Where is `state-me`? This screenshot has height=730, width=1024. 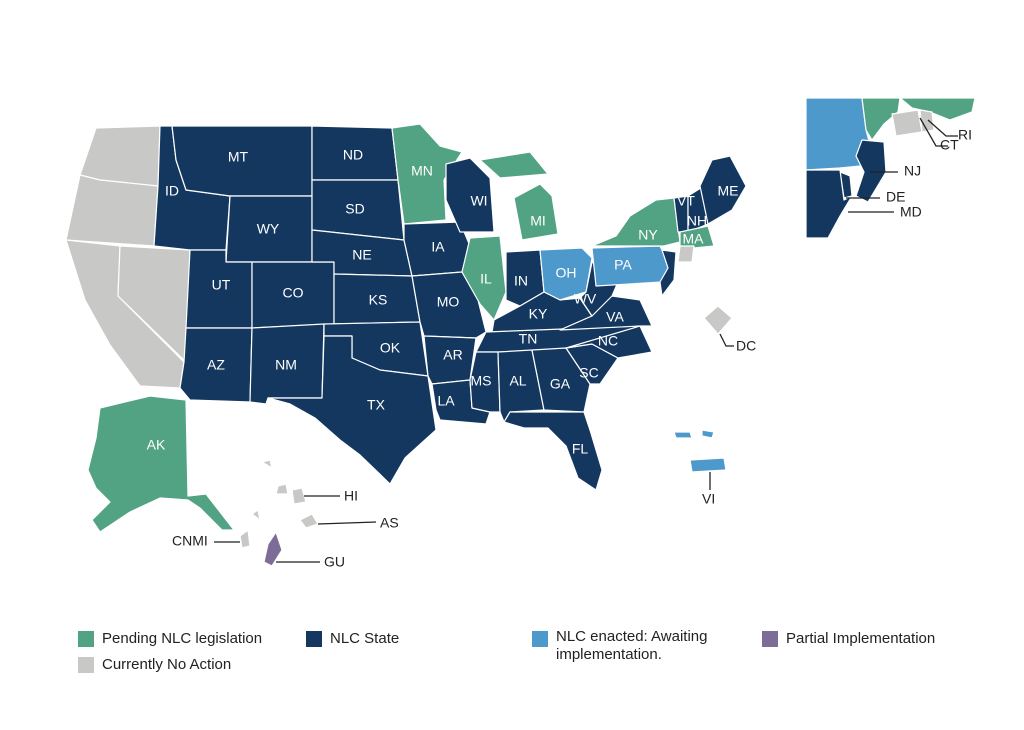
state-me is located at coordinates (723, 190).